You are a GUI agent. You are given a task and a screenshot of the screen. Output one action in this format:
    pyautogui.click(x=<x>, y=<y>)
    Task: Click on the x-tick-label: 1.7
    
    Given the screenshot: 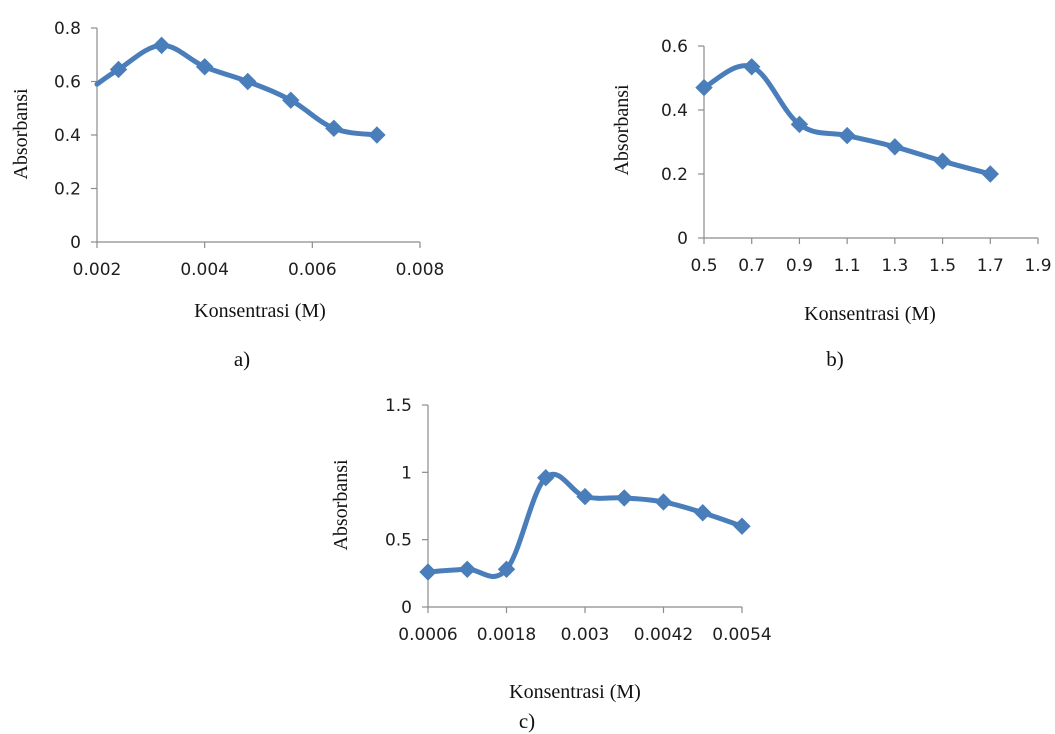 What is the action you would take?
    pyautogui.click(x=990, y=266)
    